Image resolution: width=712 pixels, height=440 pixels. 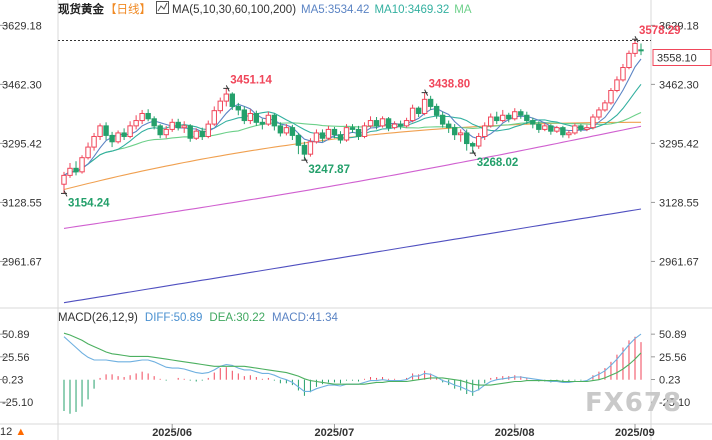 I want to click on price-annotation: 3438.80, so click(x=450, y=85).